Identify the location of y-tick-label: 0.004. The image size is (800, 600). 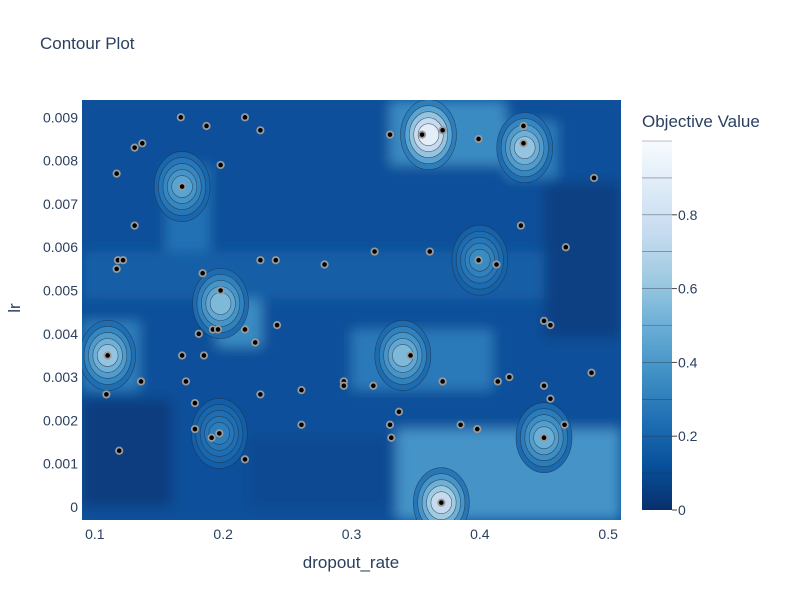
(60, 334).